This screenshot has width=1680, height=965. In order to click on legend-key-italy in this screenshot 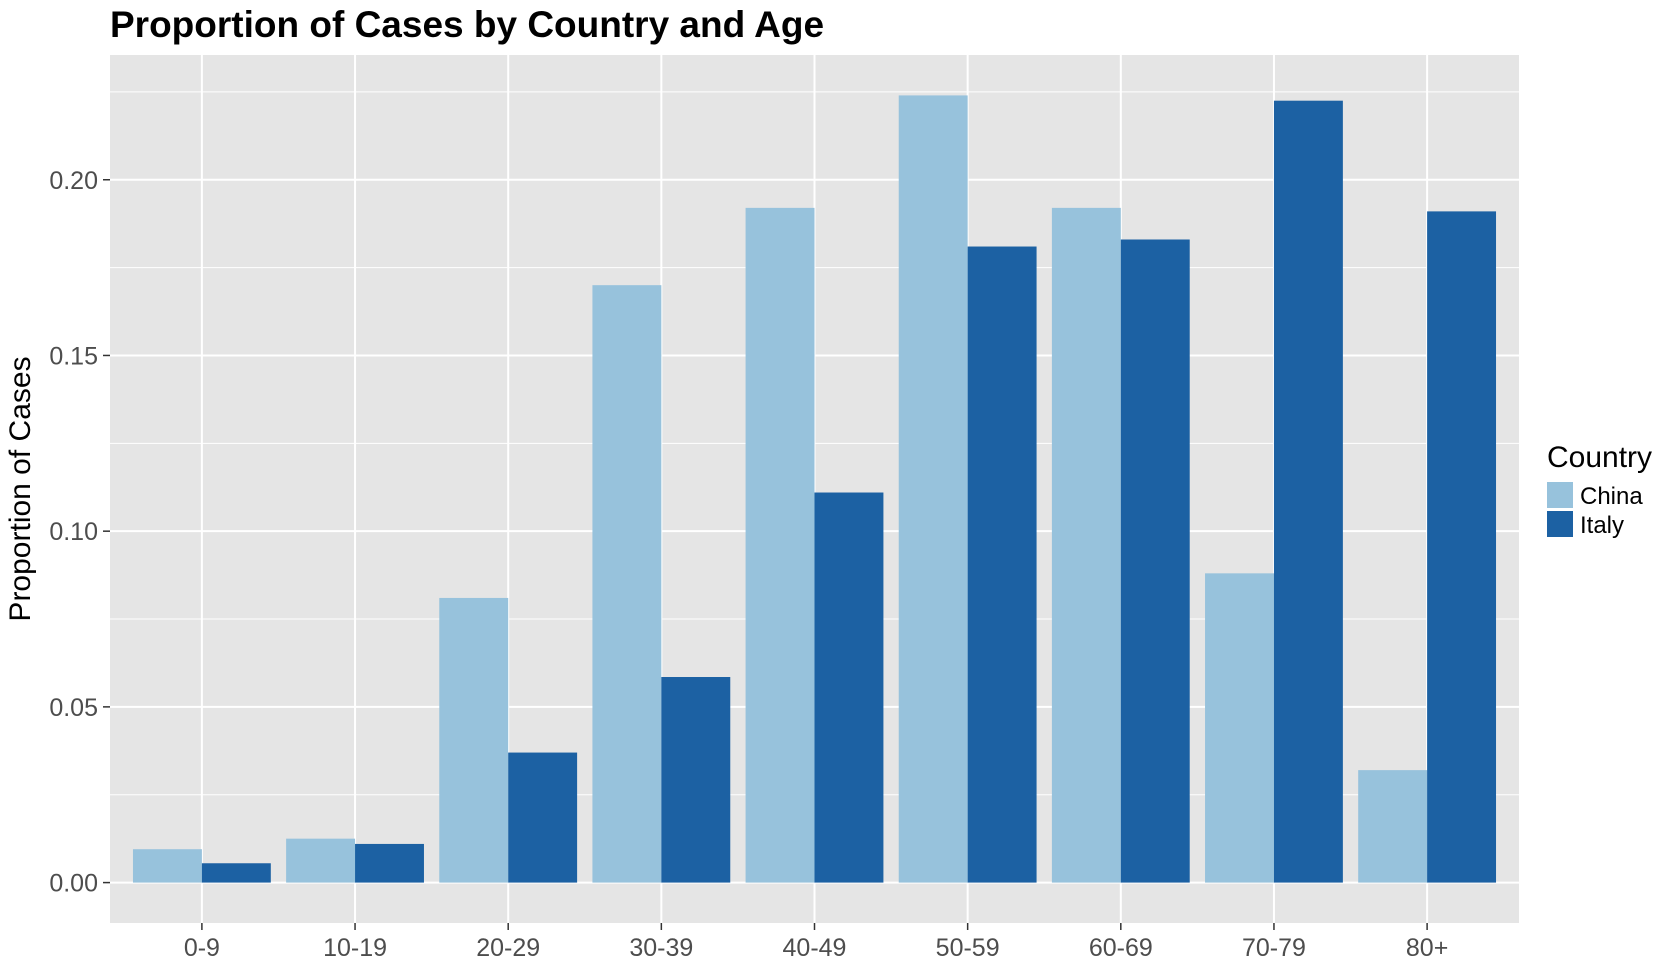, I will do `click(1560, 524)`.